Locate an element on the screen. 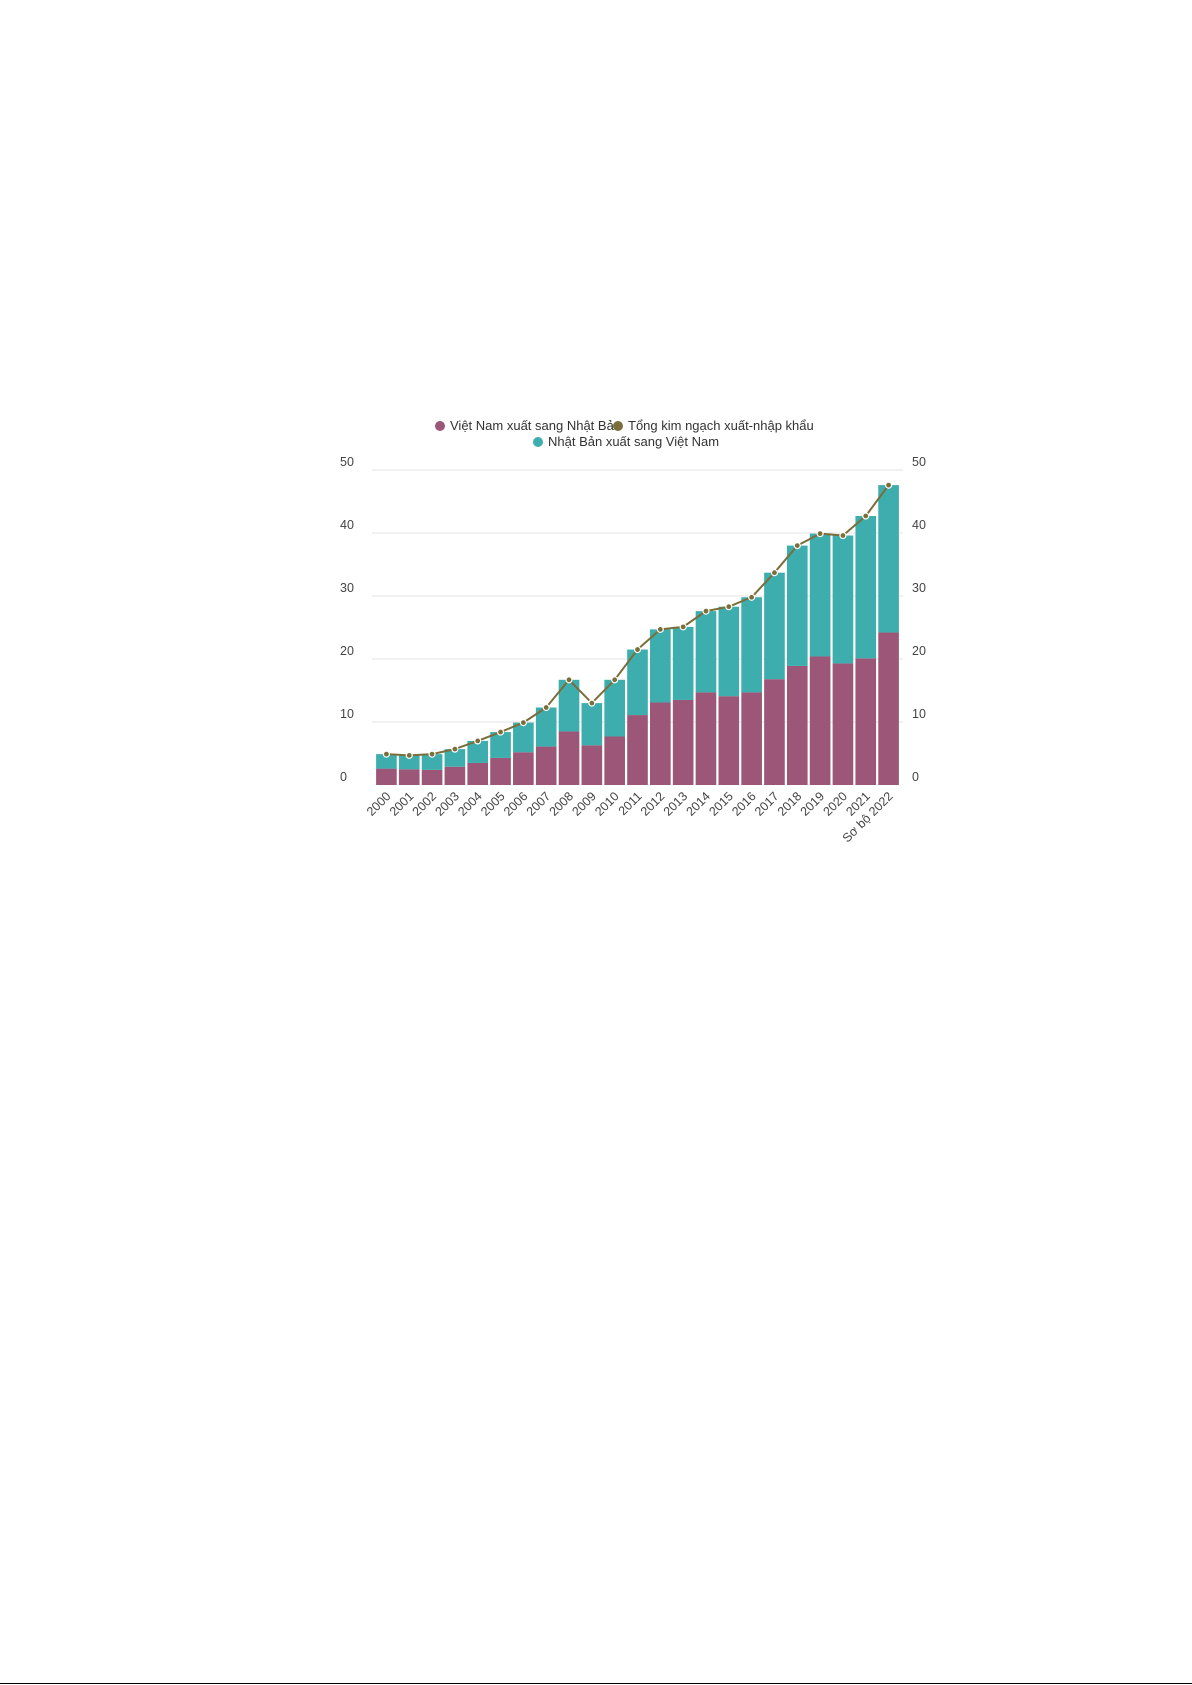  page-footer-rule is located at coordinates (596, 1683).